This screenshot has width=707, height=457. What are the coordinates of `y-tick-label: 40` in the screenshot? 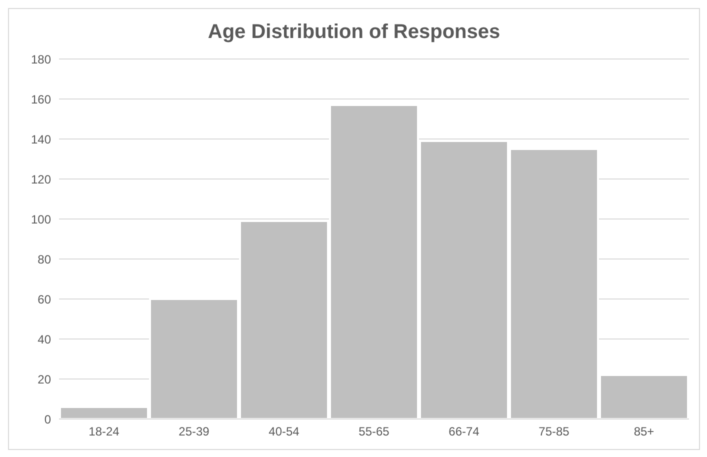 It's located at (45, 339).